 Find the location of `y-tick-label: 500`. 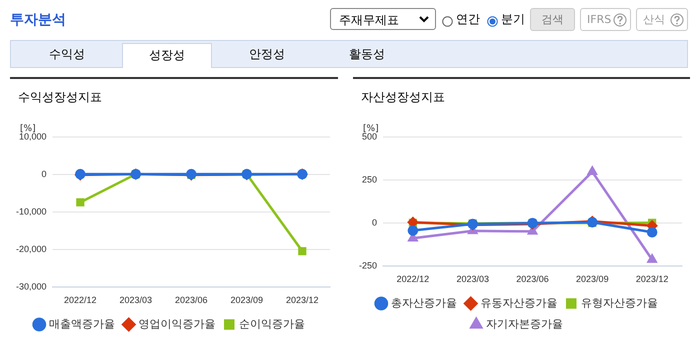

y-tick-label: 500 is located at coordinates (370, 136).